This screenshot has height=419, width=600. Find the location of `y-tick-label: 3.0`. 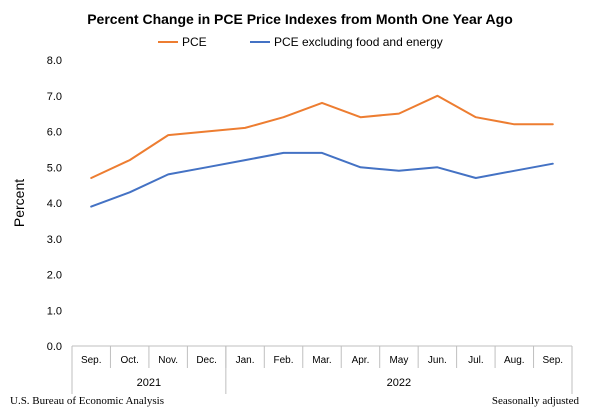

y-tick-label: 3.0 is located at coordinates (54, 240).